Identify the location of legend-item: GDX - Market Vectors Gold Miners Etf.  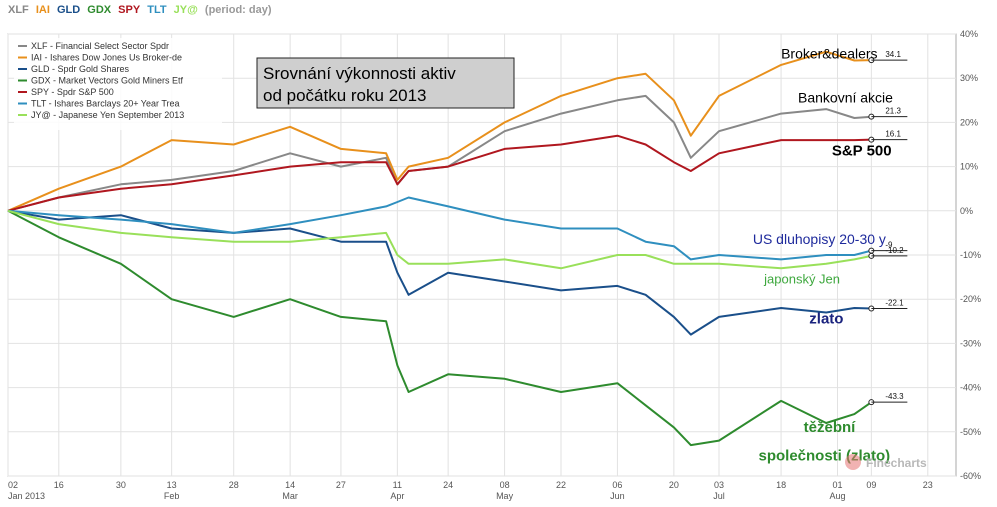
(107, 81).